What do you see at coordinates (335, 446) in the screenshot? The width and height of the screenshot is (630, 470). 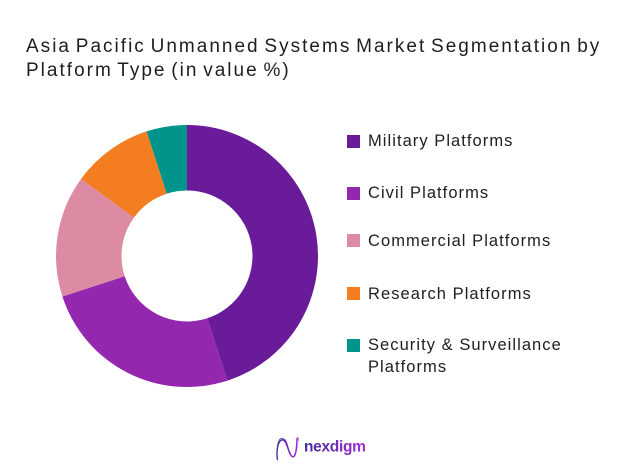 I see `svg-text: nexdigm` at bounding box center [335, 446].